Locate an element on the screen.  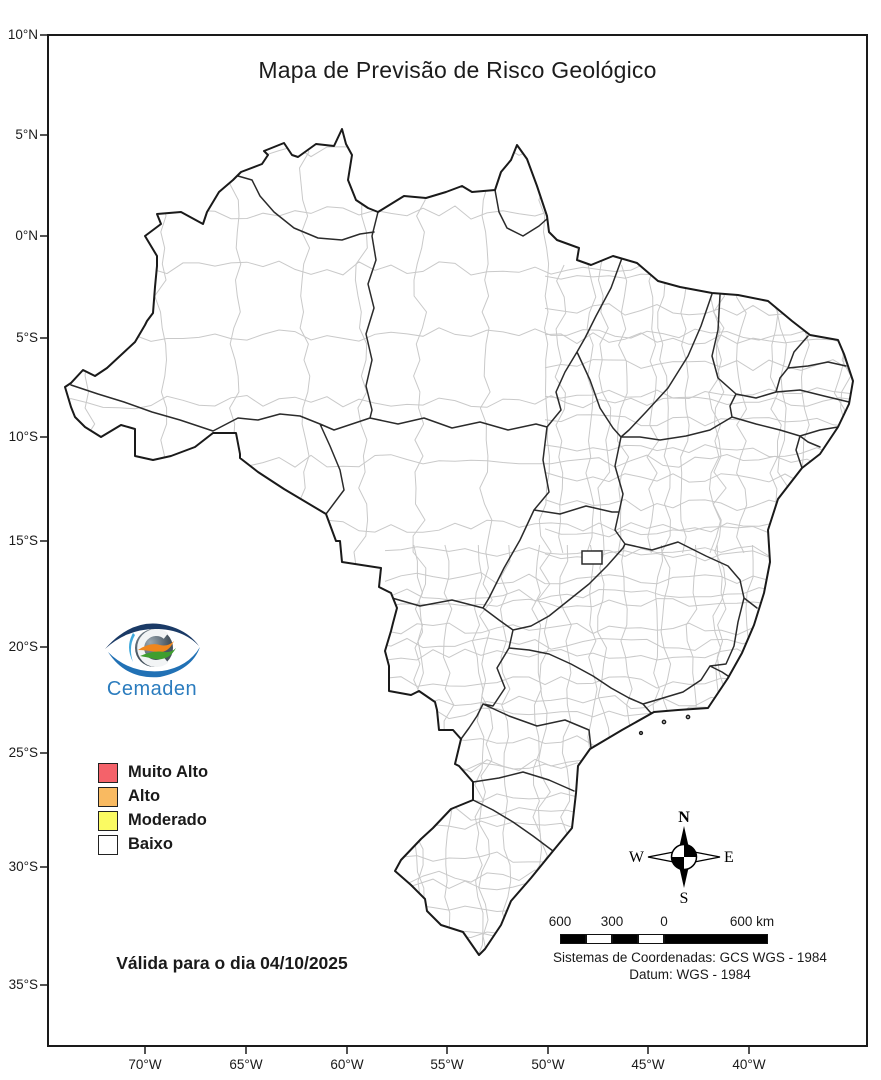
legend-item-moderado: Moderado is located at coordinates (152, 820).